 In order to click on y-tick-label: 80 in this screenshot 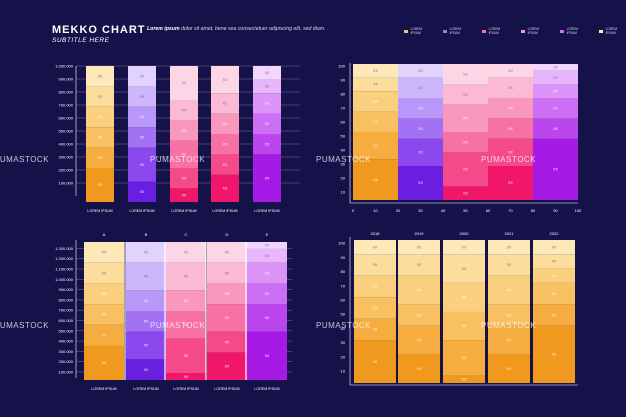, I will do `click(343, 94)`.